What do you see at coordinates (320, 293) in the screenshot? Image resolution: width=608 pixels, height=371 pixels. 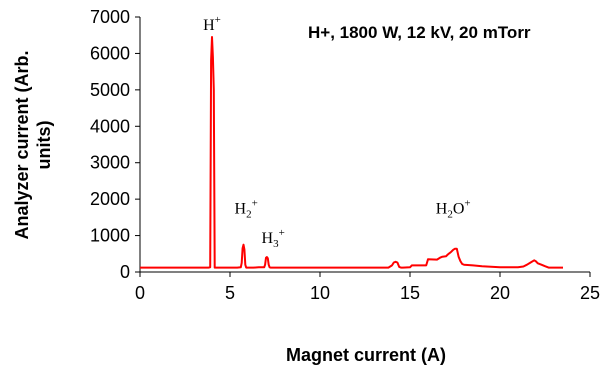 I see `x-tick-label: 10` at bounding box center [320, 293].